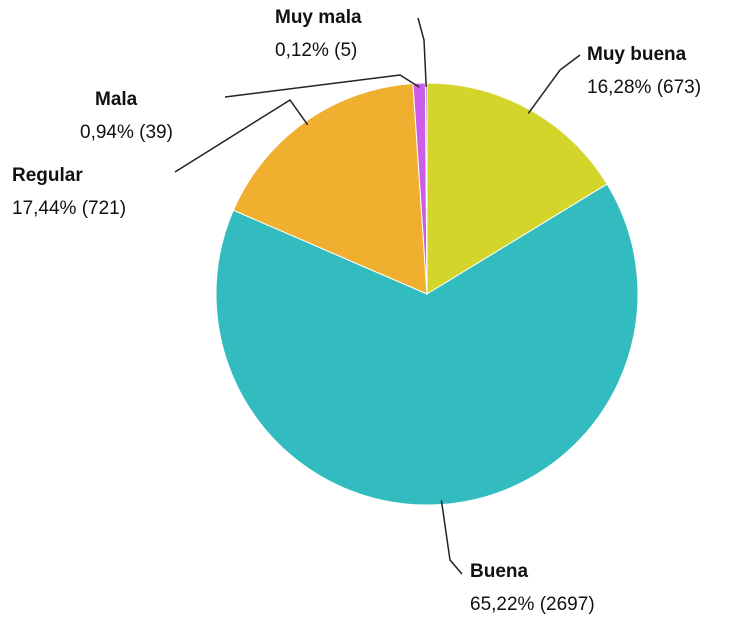 The height and width of the screenshot is (617, 742). Describe the element at coordinates (116, 99) in the screenshot. I see `slice-label: Mala` at that location.